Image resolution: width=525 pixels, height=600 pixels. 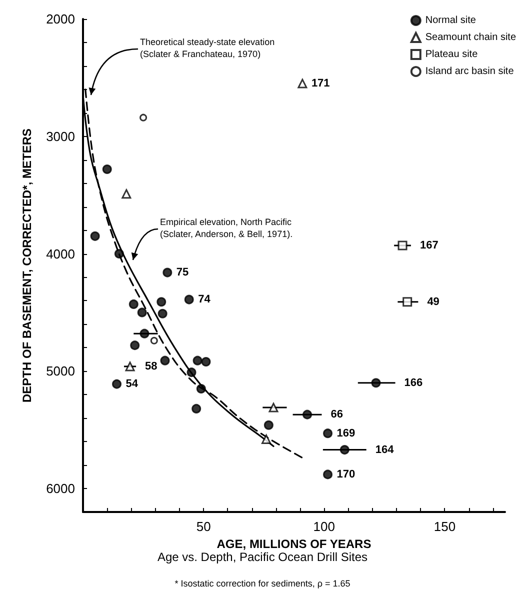 I want to click on y-tick-label: 2000, so click(x=60, y=19).